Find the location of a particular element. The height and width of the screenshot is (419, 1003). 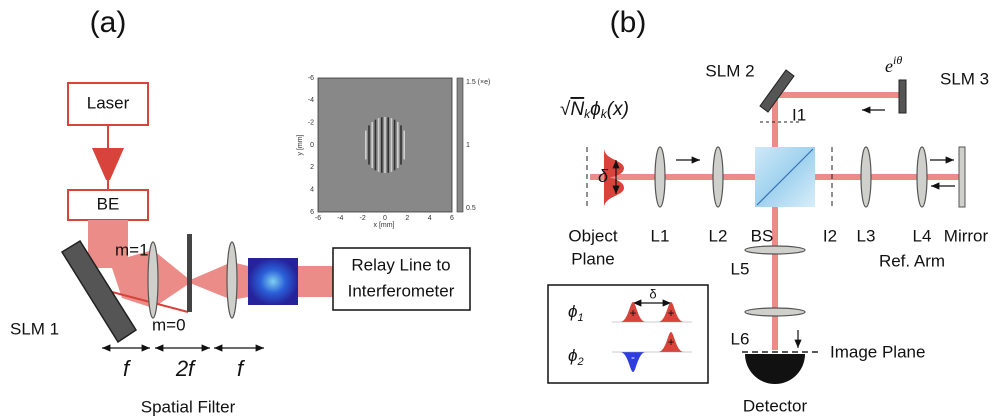

focal-label: 2f is located at coordinates (186, 368).